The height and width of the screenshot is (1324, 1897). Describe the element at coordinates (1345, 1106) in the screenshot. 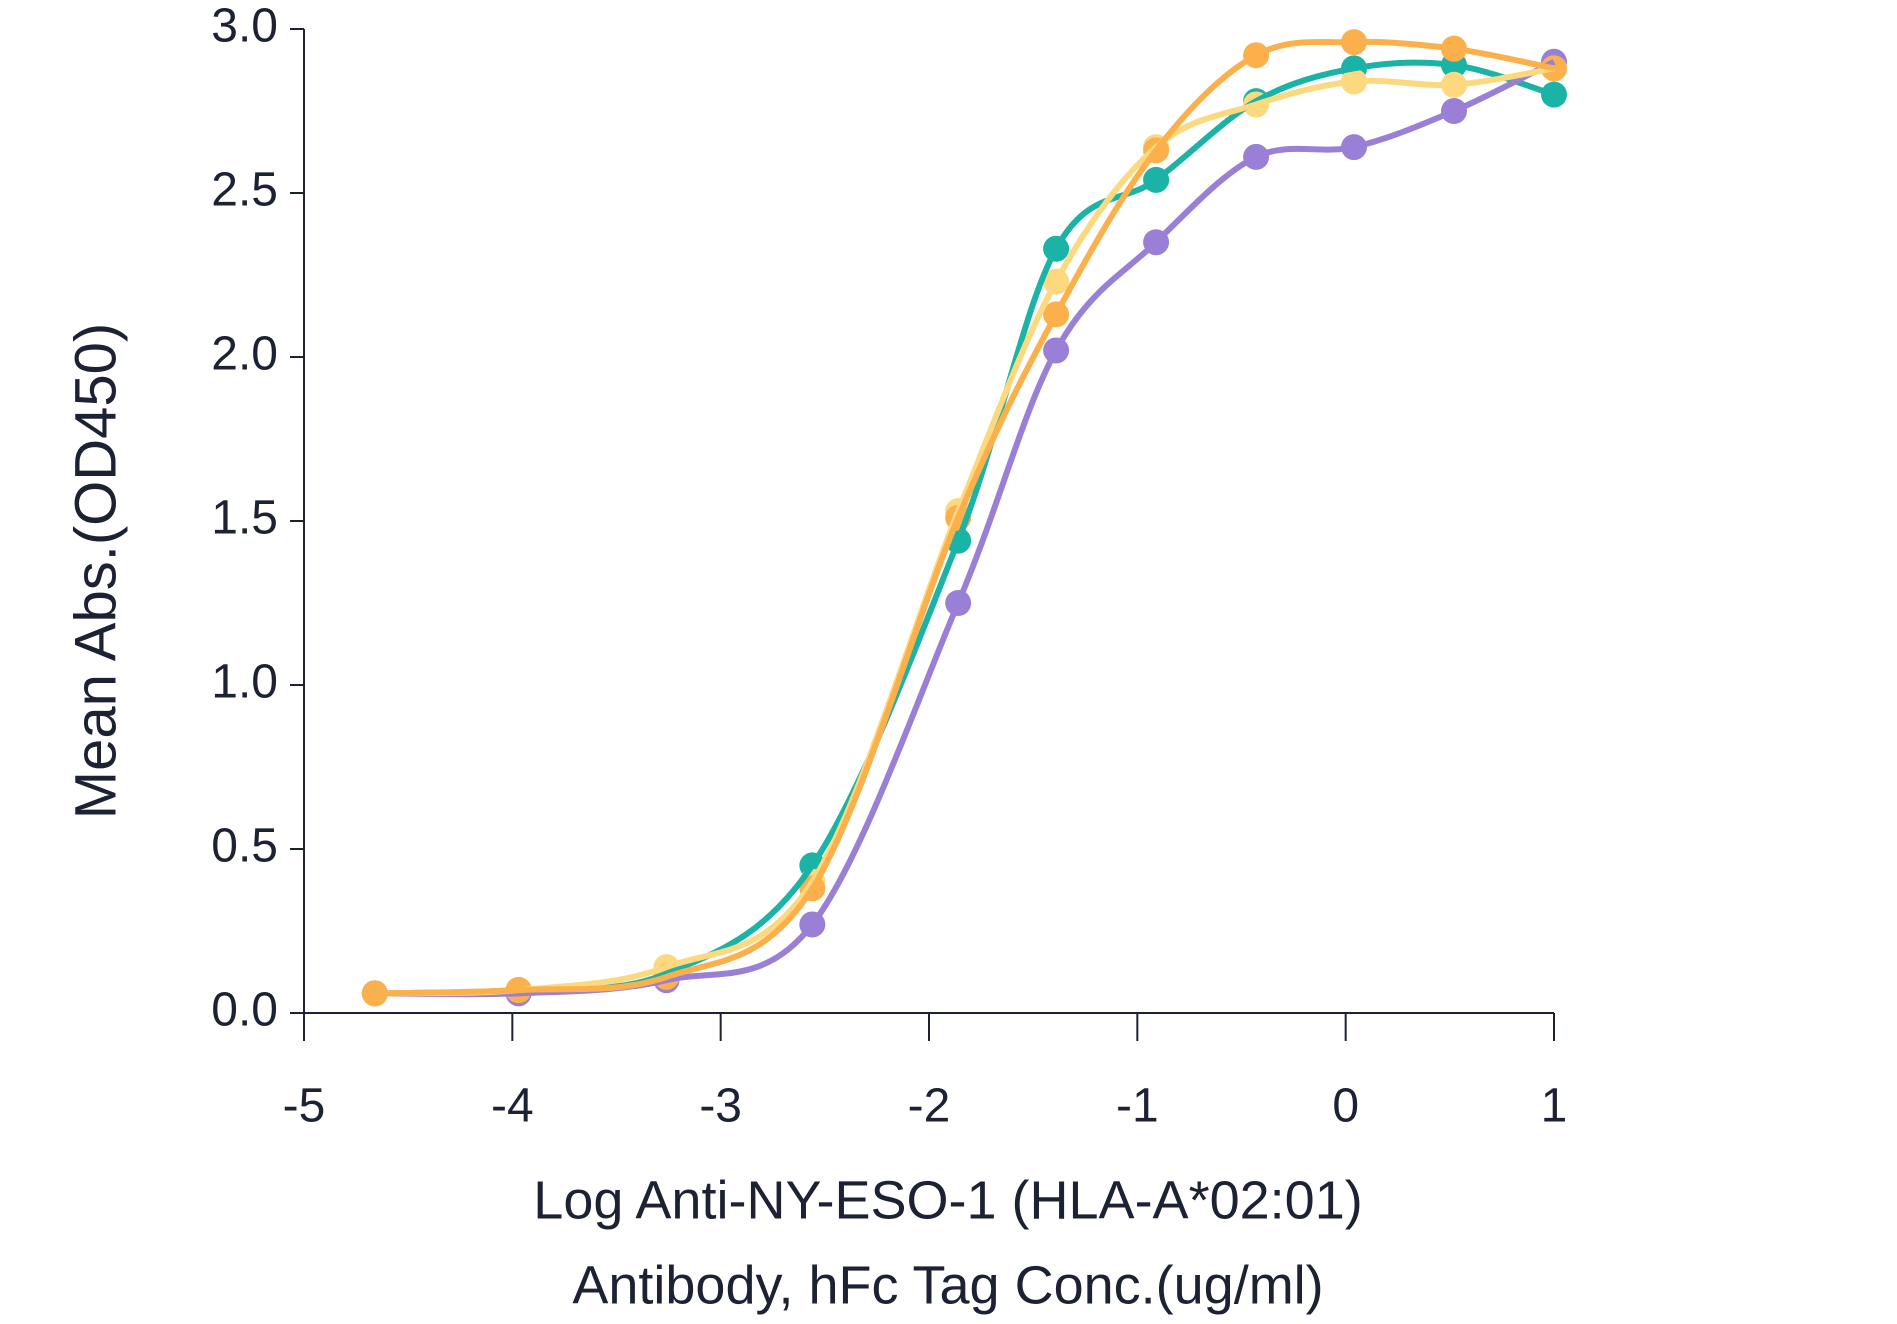

I see `x-tick-label: 0` at that location.